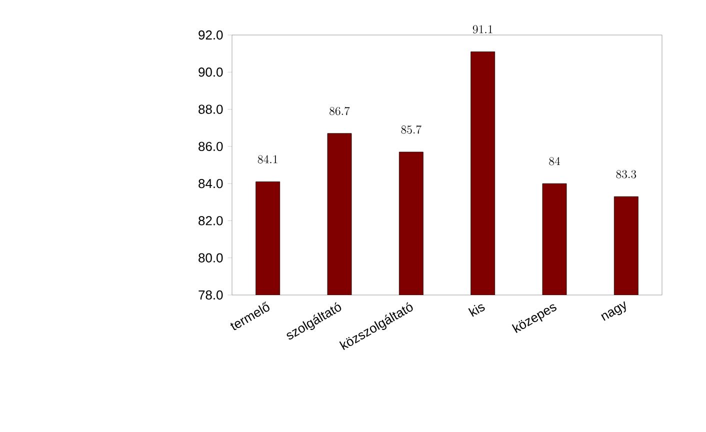  Describe the element at coordinates (210, 147) in the screenshot. I see `y-tick-label: 86.0` at that location.